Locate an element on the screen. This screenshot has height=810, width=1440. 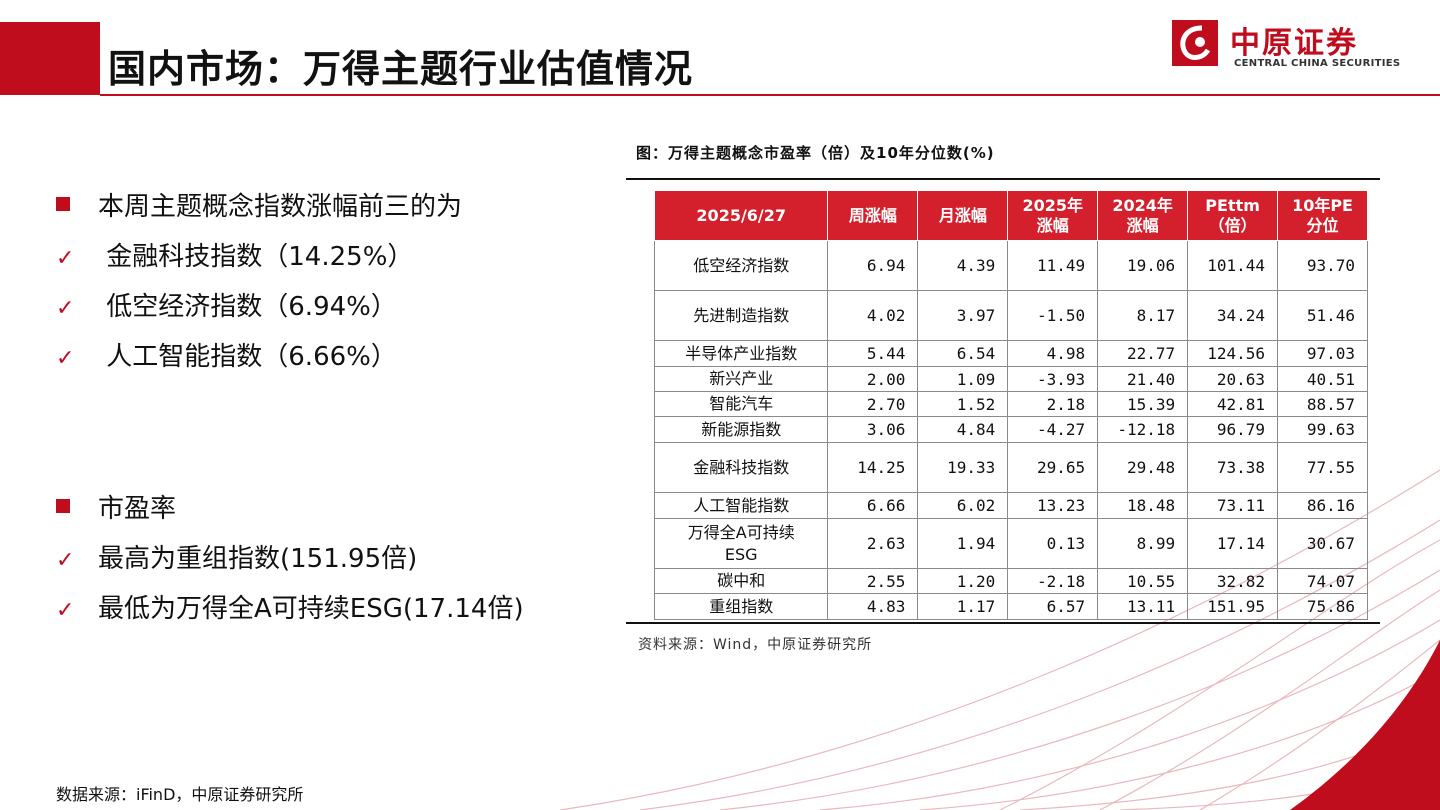
table-cell: 3.97 is located at coordinates (963, 315).